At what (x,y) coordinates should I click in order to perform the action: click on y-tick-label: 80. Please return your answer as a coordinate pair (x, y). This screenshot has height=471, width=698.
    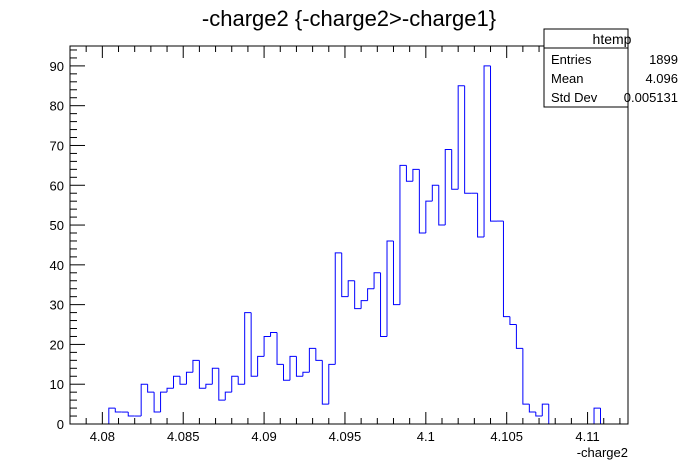
    Looking at the image, I should click on (57, 106).